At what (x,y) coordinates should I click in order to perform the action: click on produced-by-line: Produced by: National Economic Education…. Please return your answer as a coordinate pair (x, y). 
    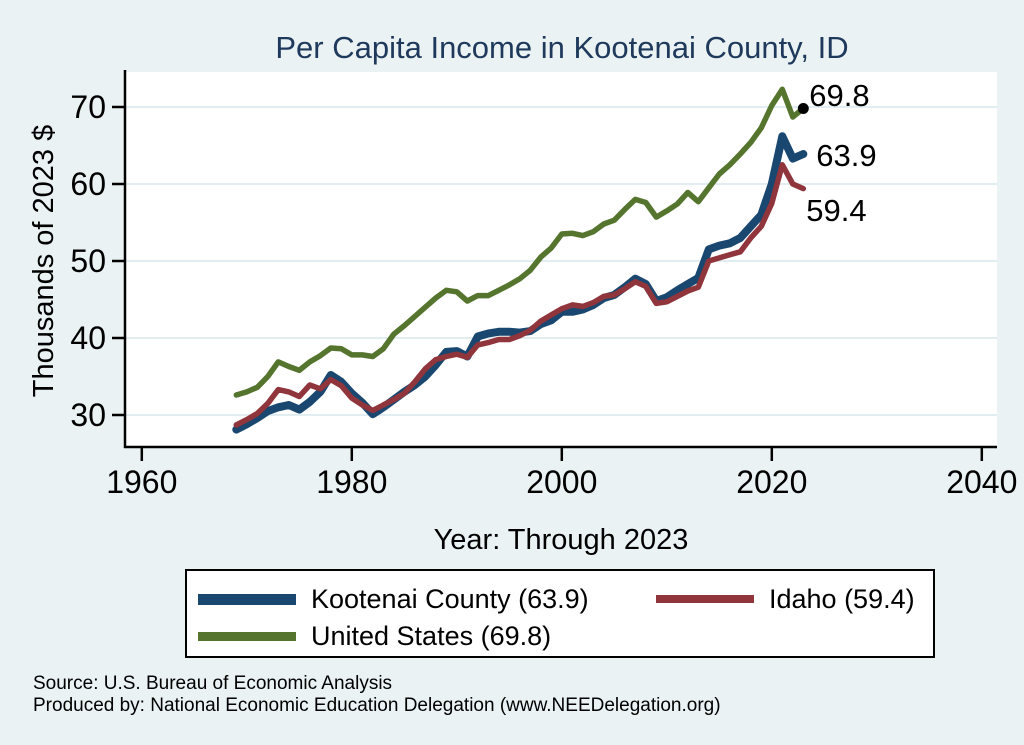
    Looking at the image, I should click on (377, 705).